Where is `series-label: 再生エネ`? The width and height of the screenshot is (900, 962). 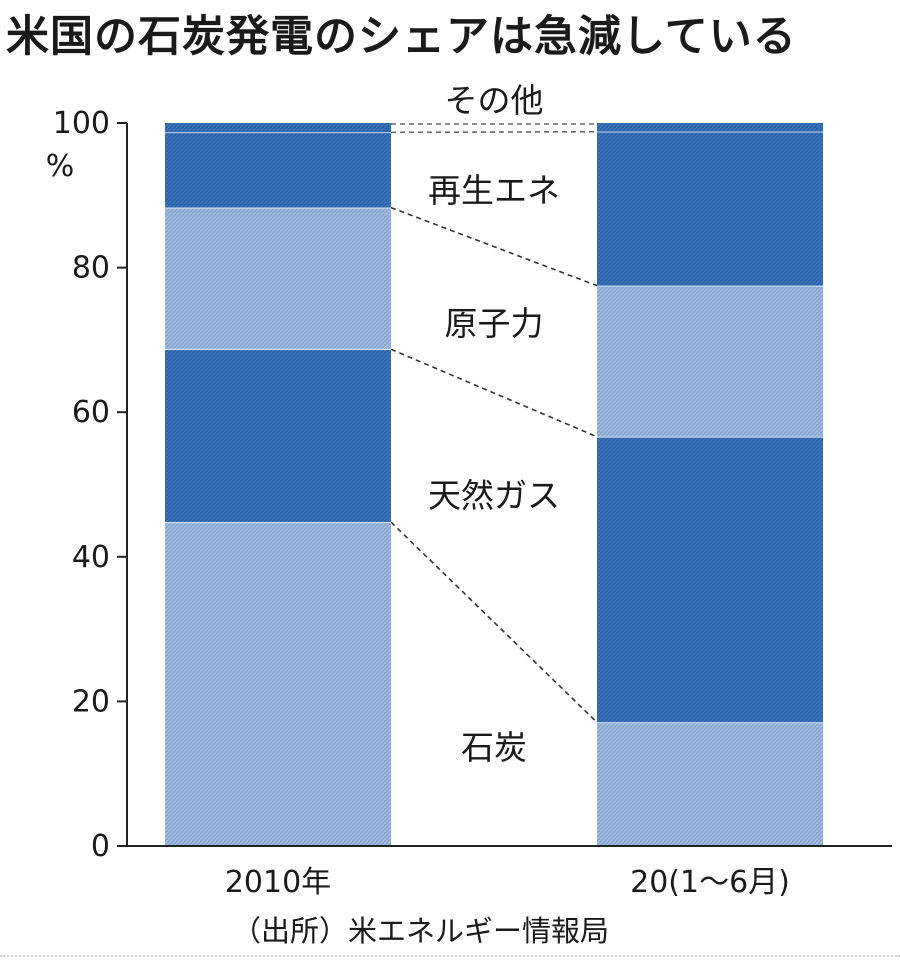
series-label: 再生エネ is located at coordinates (494, 190).